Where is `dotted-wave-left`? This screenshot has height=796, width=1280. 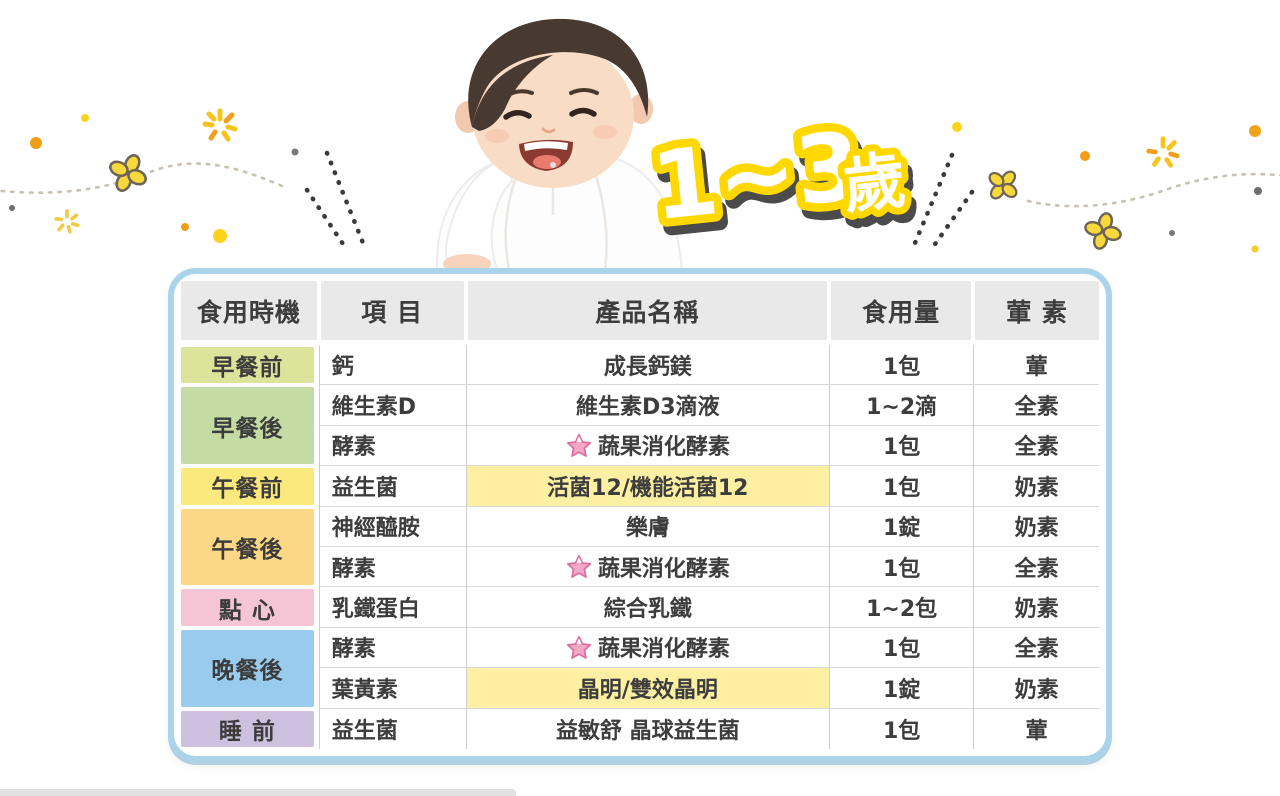 dotted-wave-left is located at coordinates (142, 178).